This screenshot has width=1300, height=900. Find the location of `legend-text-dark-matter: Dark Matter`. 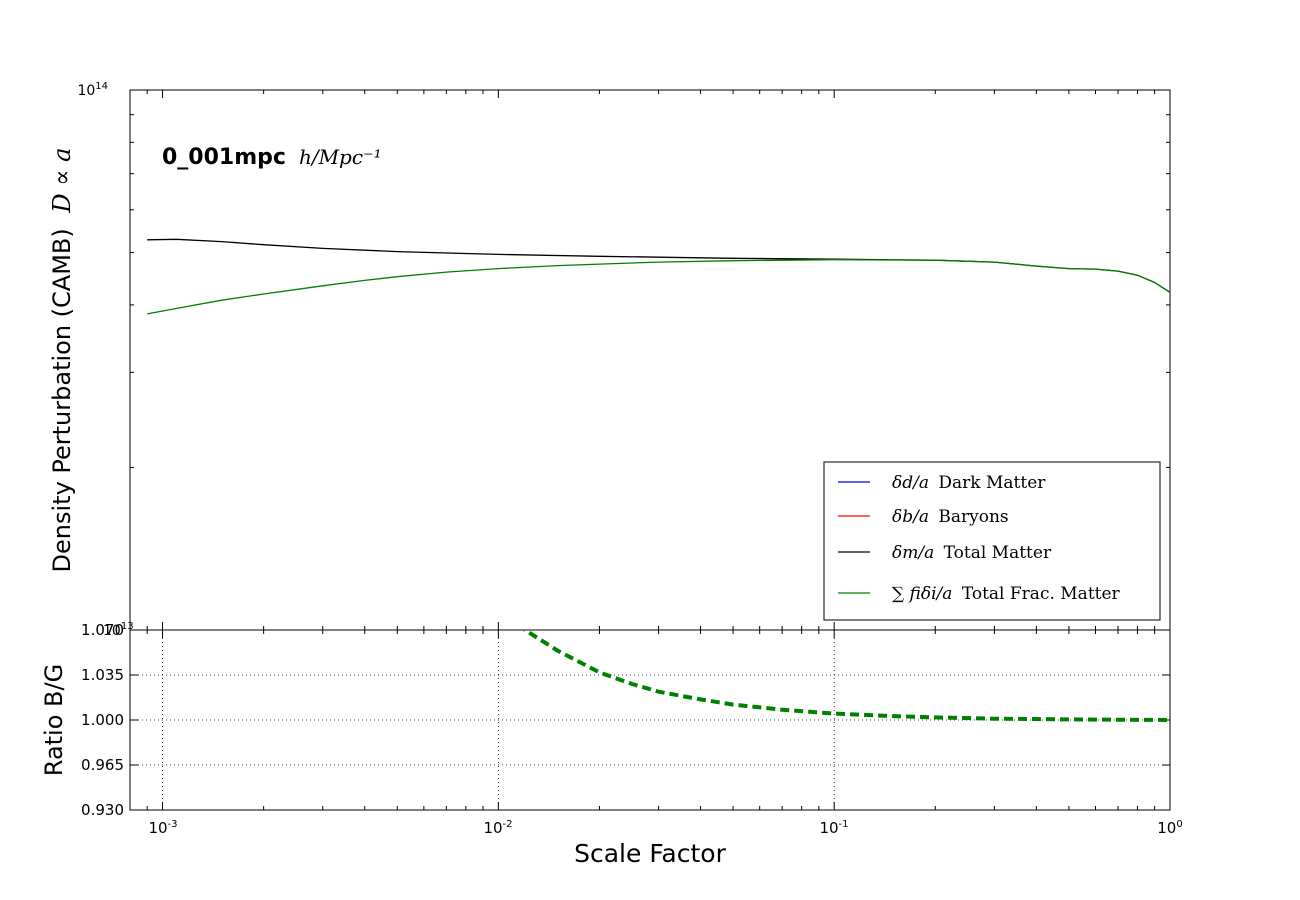

legend-text-dark-matter: Dark Matter is located at coordinates (992, 483).